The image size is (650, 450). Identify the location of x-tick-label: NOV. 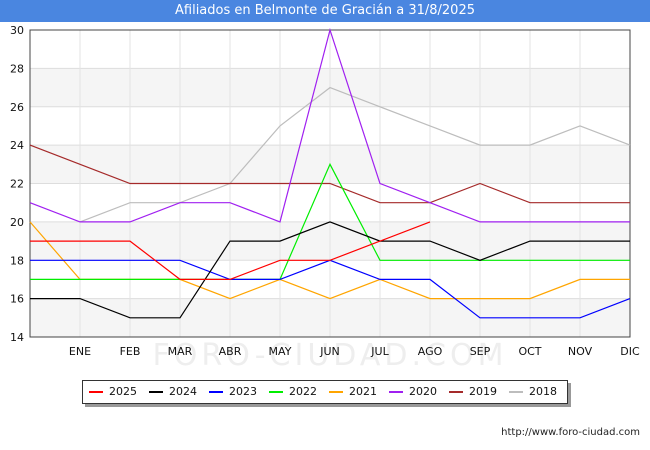
(580, 351).